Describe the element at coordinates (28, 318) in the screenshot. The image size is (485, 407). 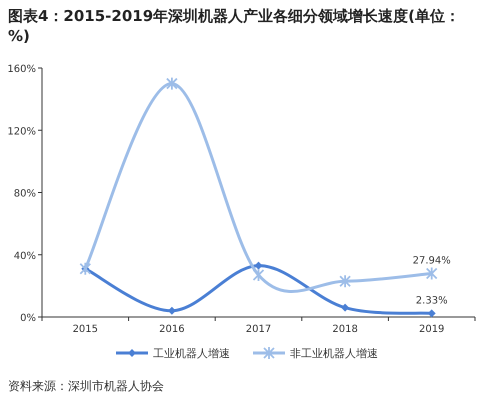
I see `y-tick-label: 0%` at that location.